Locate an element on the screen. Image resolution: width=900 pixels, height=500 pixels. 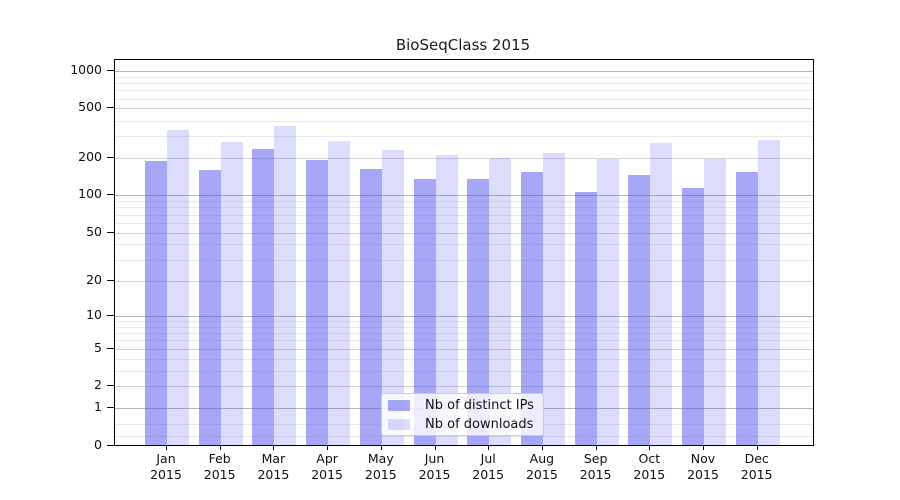
y-tick-label-5: 5 is located at coordinates (98, 347).